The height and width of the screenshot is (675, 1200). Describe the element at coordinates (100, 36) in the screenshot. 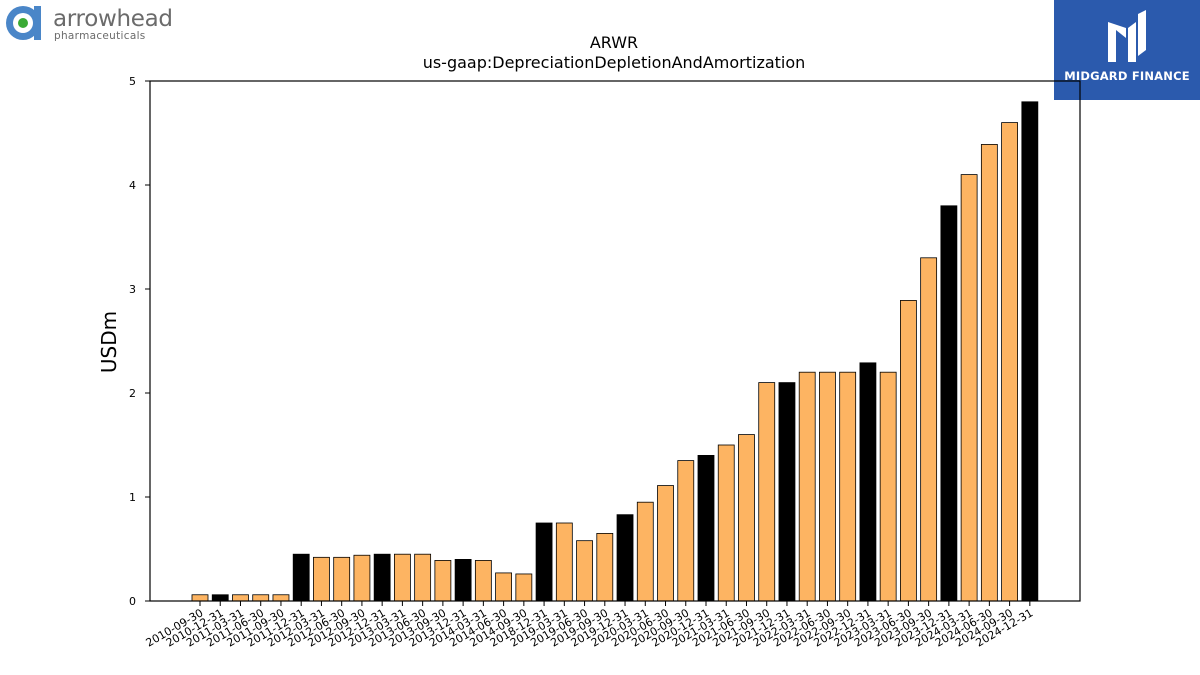

I see `brand-subtitle: pharmaceuticals` at that location.